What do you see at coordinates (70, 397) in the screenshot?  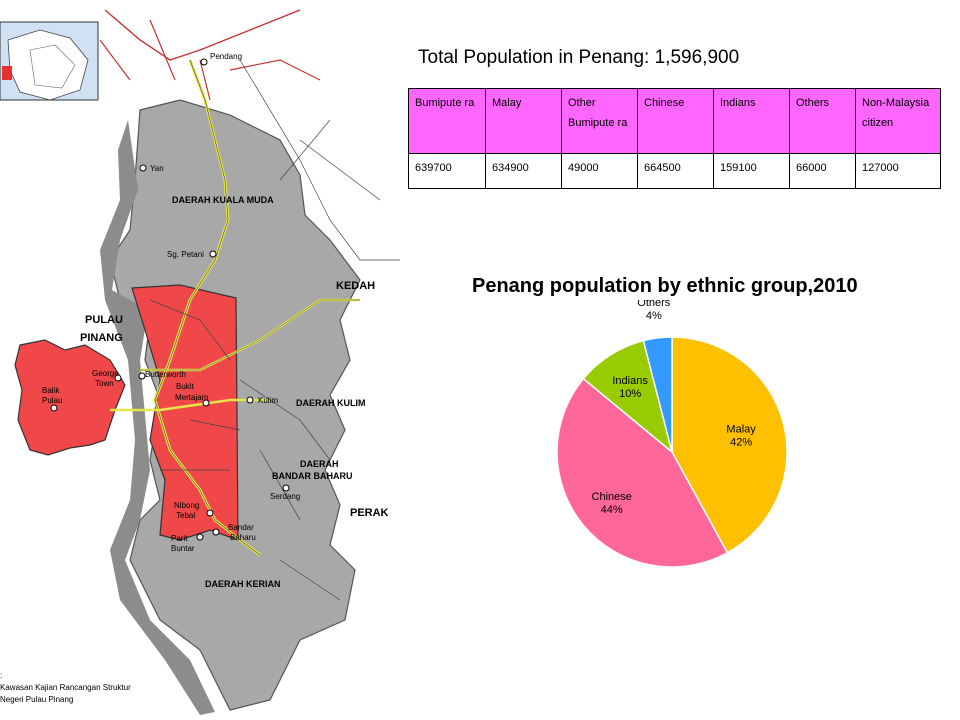 I see `penang-island` at bounding box center [70, 397].